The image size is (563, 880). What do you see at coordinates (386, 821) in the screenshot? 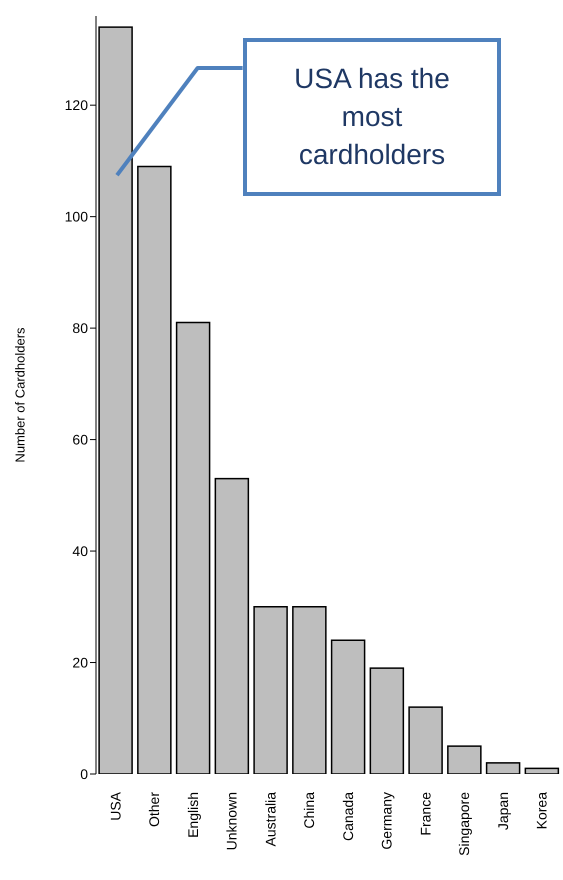
I see `x-tick-label: Germany` at bounding box center [386, 821].